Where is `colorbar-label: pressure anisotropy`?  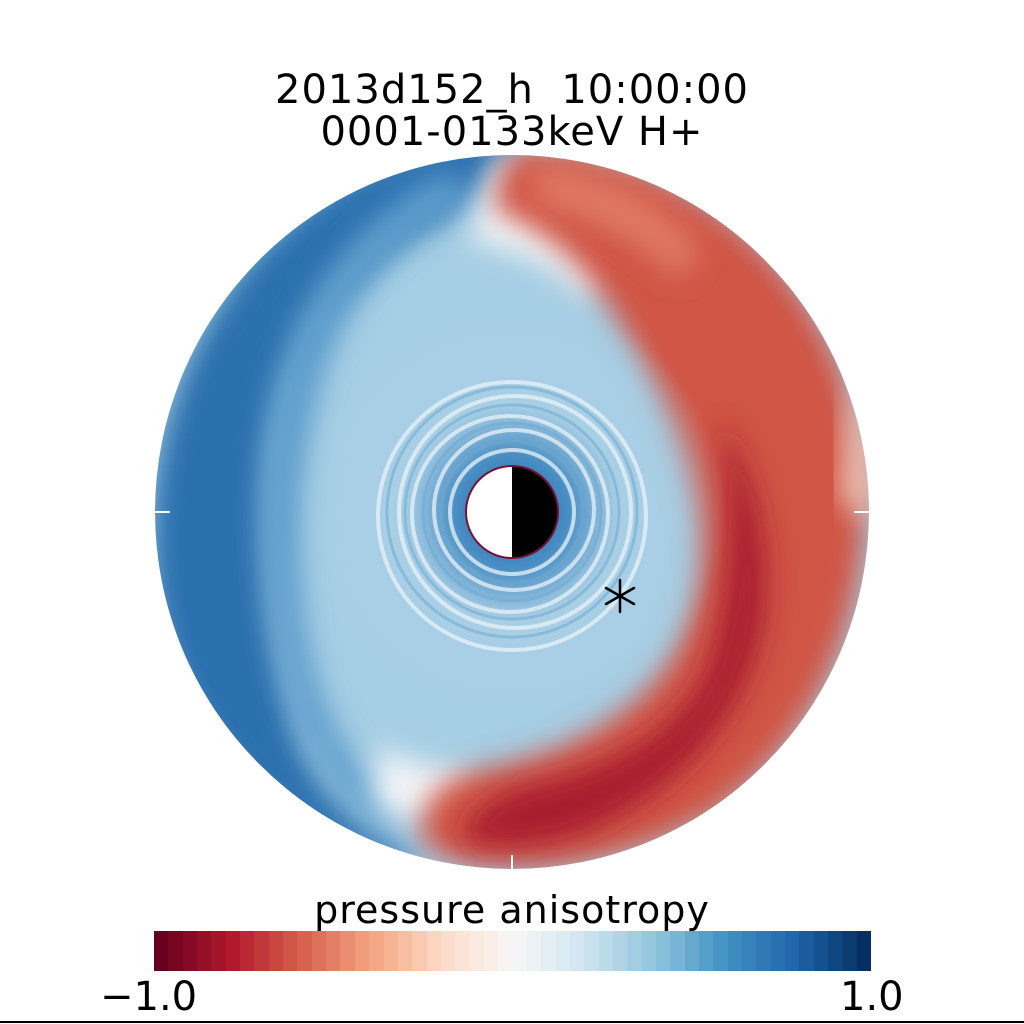 colorbar-label: pressure anisotropy is located at coordinates (512, 910).